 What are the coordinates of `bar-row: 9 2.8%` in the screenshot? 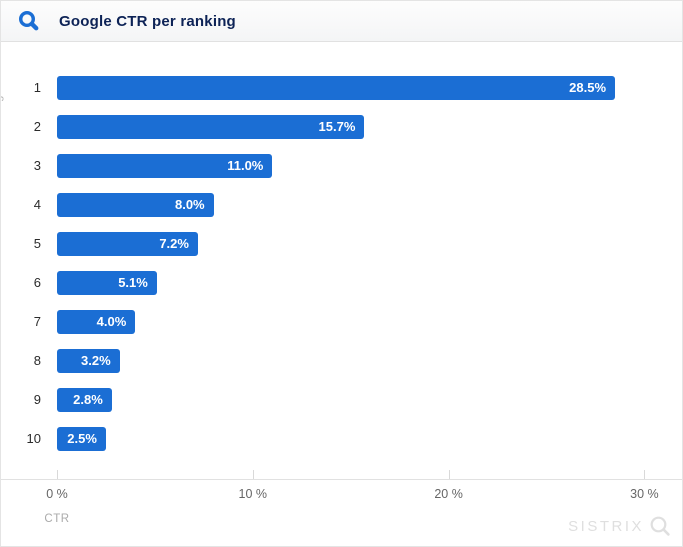 It's located at (341, 400).